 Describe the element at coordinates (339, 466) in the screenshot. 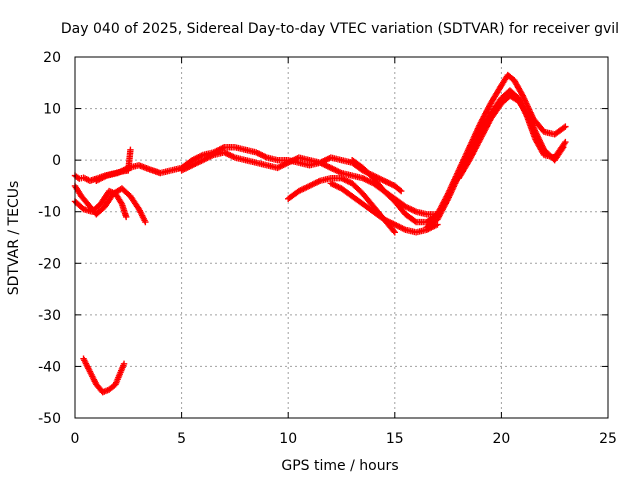

I see `x-axis-label: GPS time / hours` at that location.